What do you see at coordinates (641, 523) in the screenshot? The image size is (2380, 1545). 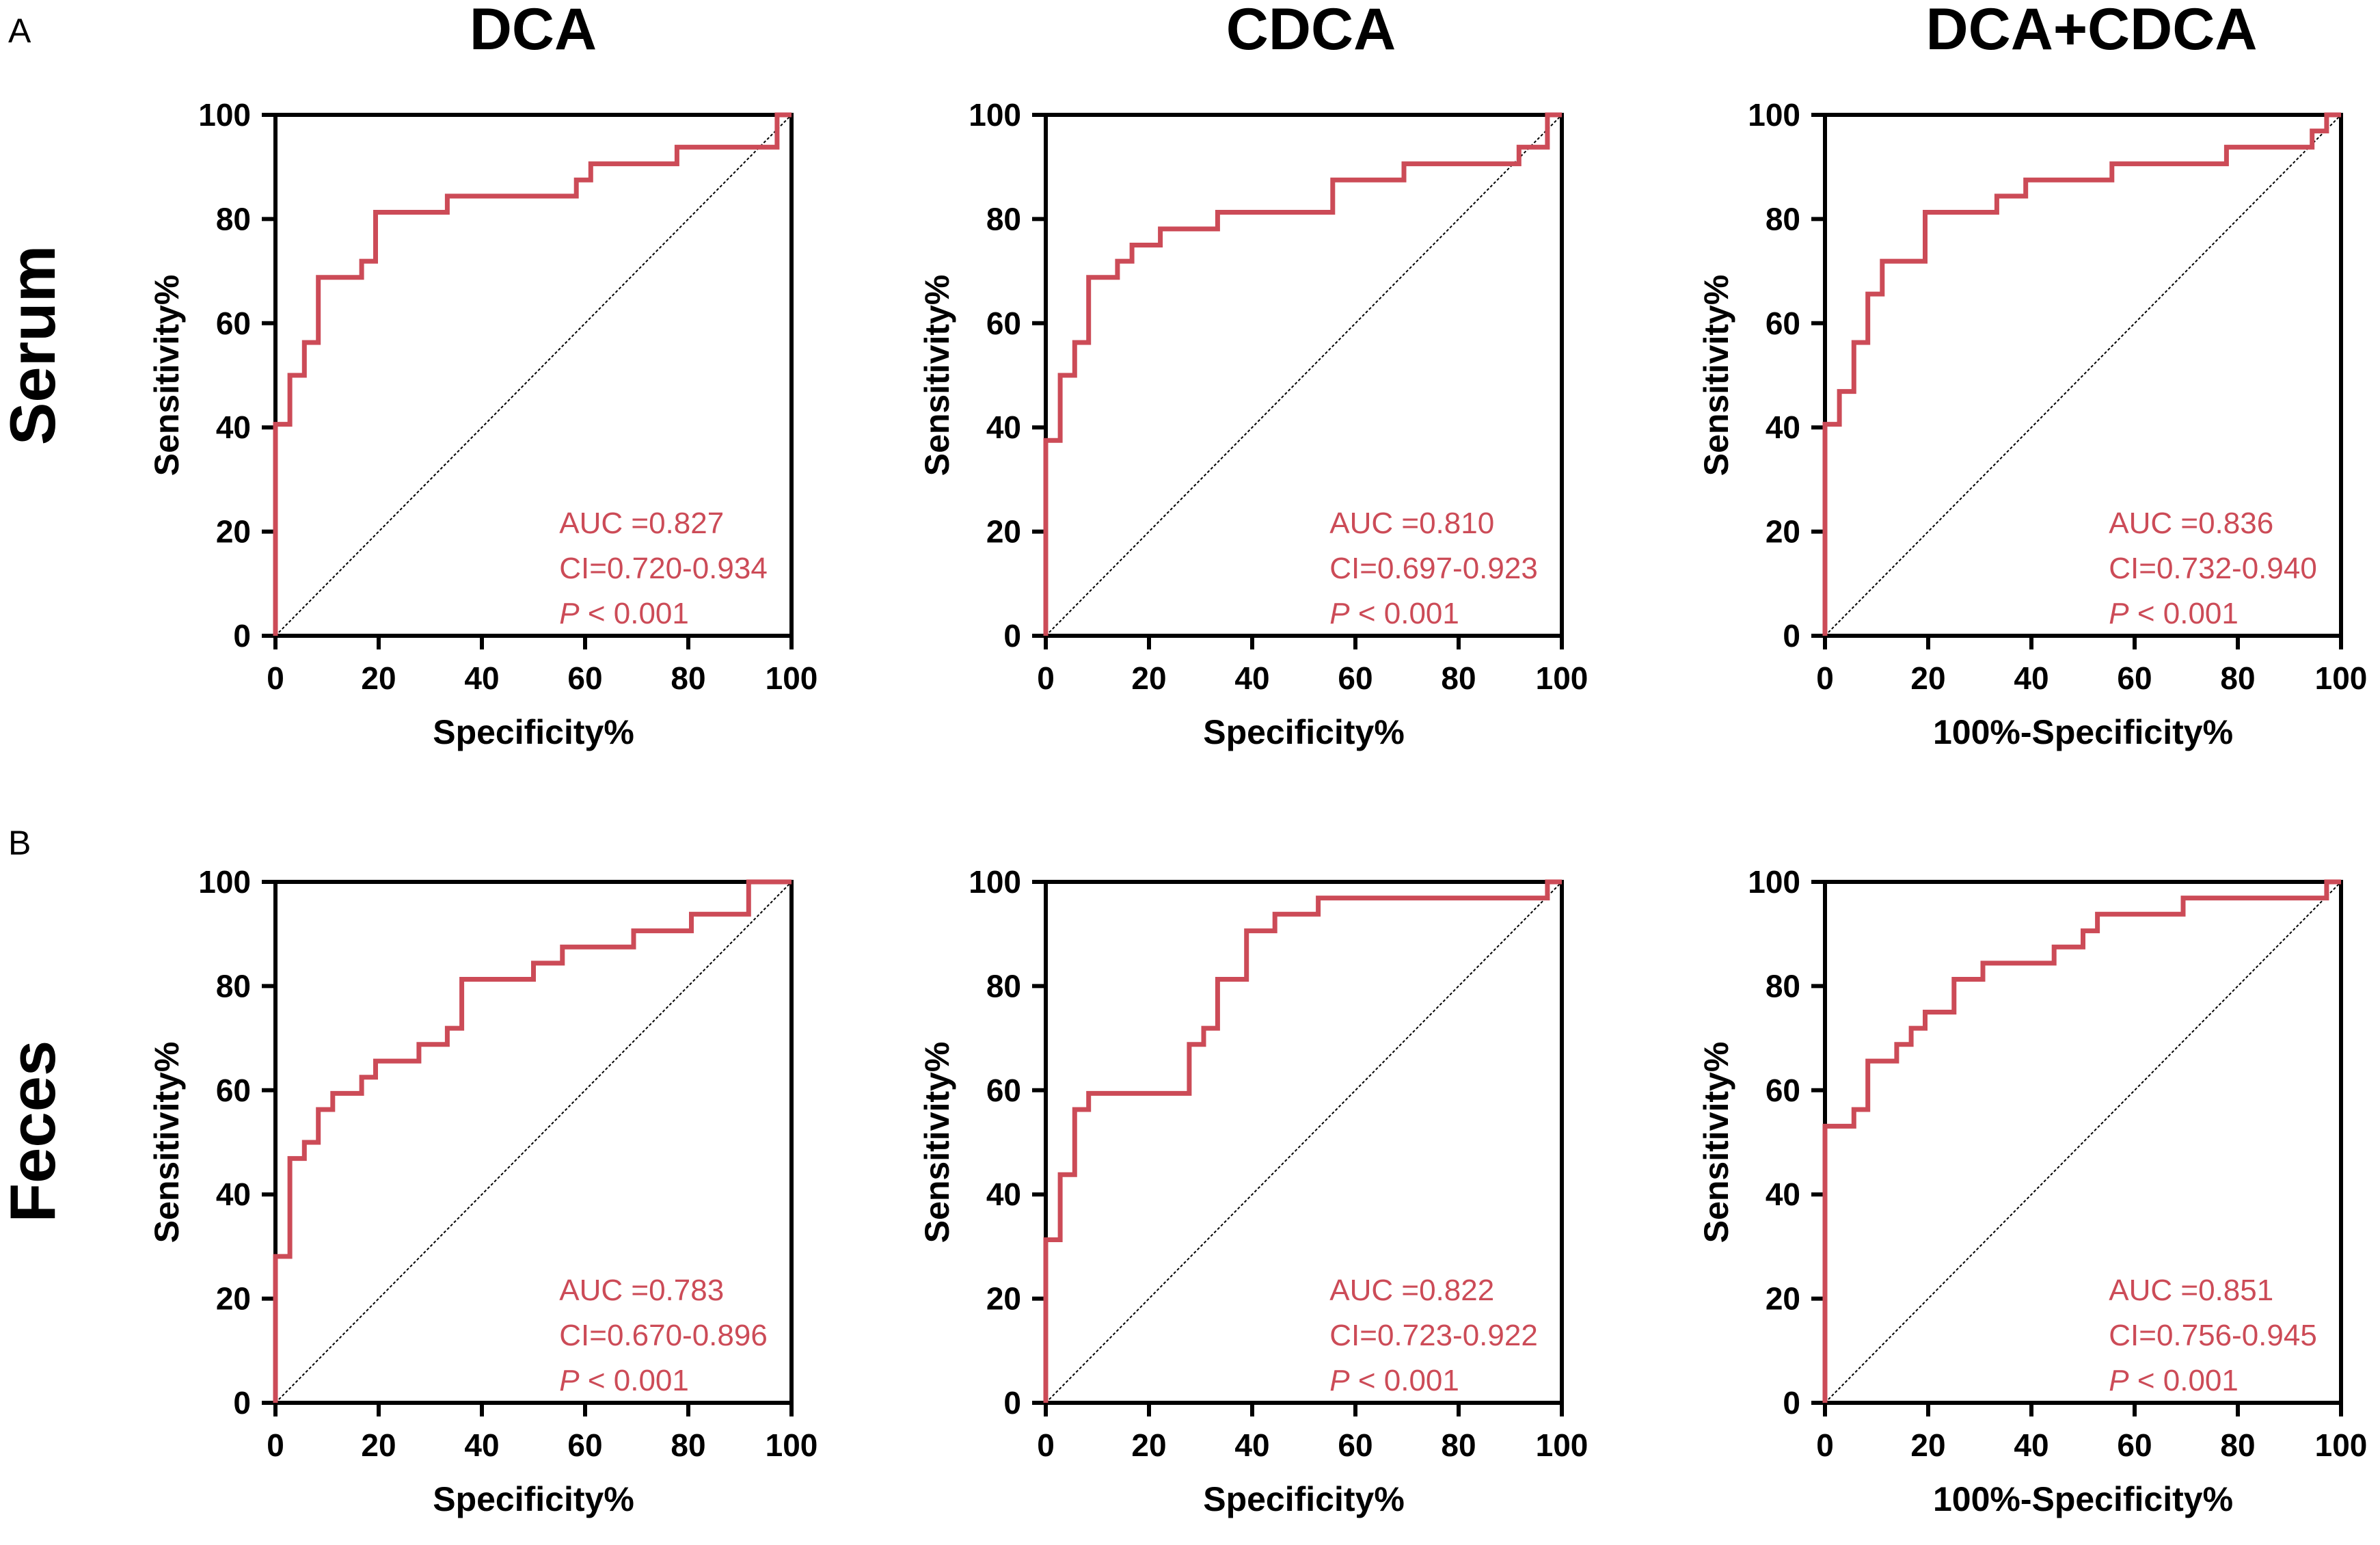 I see `auc-annotation: AUC =0.827` at bounding box center [641, 523].